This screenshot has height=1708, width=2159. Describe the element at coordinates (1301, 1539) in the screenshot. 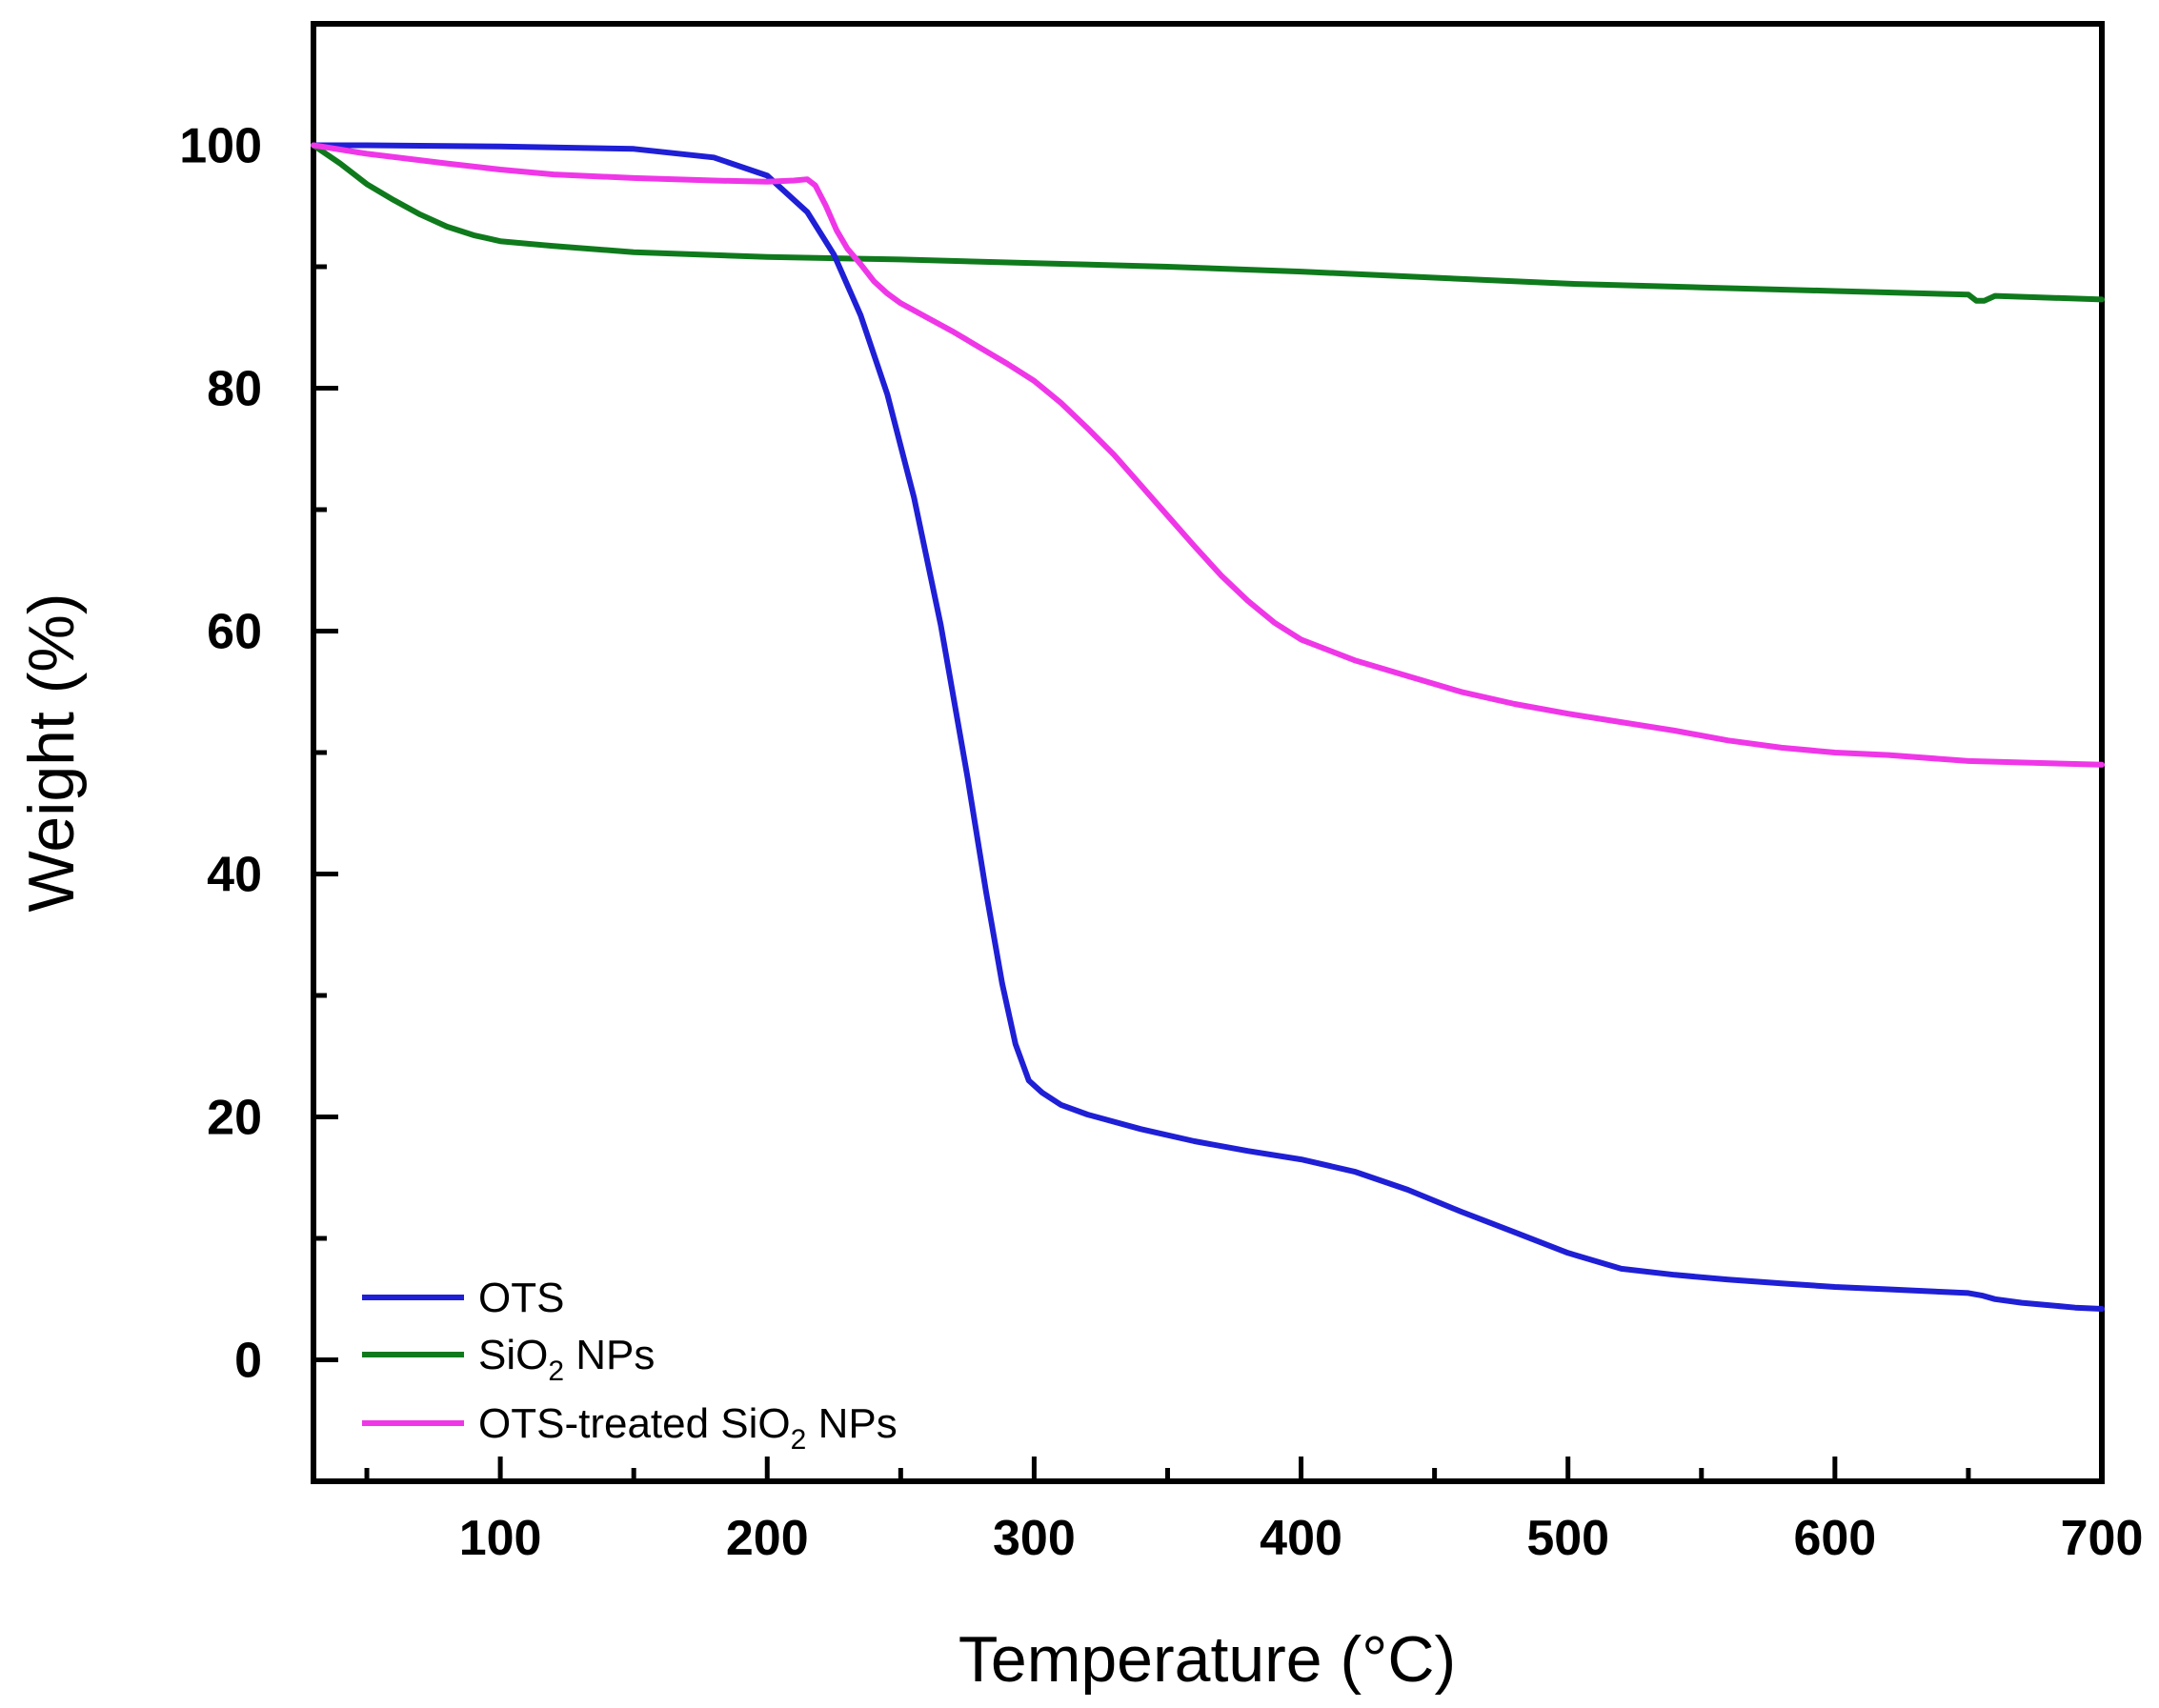

I see `x-tick-label: 400` at that location.